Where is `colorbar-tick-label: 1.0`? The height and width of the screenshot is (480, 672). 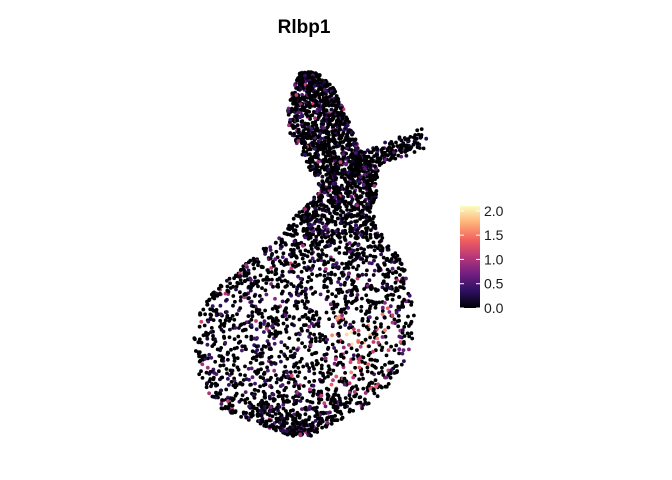
colorbar-tick-label: 1.0 is located at coordinates (494, 259).